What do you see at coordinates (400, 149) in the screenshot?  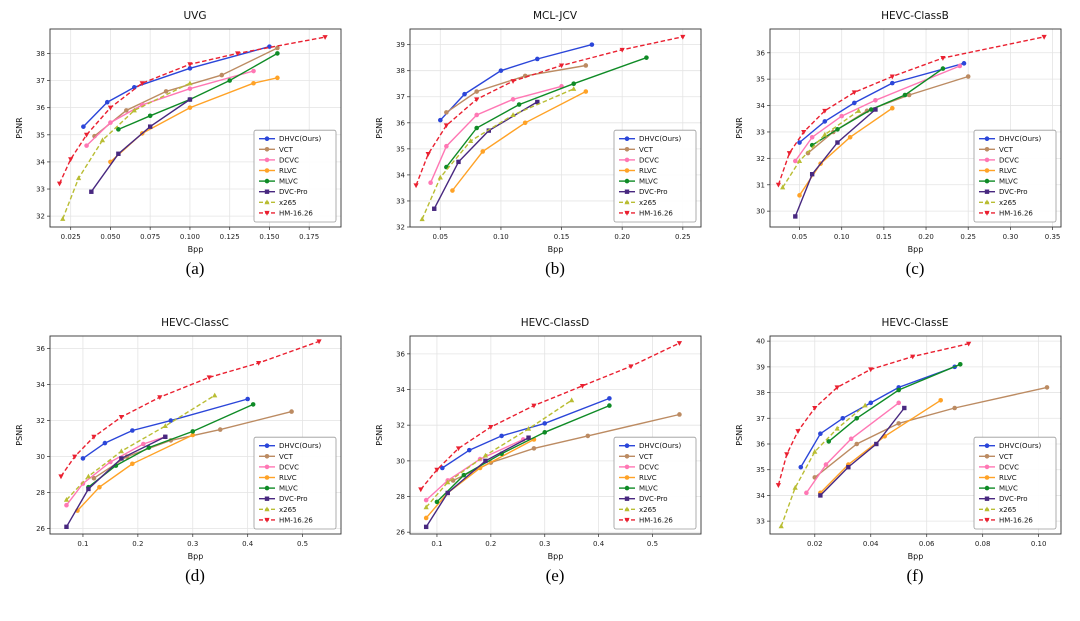 I see `svg-text: 35` at bounding box center [400, 149].